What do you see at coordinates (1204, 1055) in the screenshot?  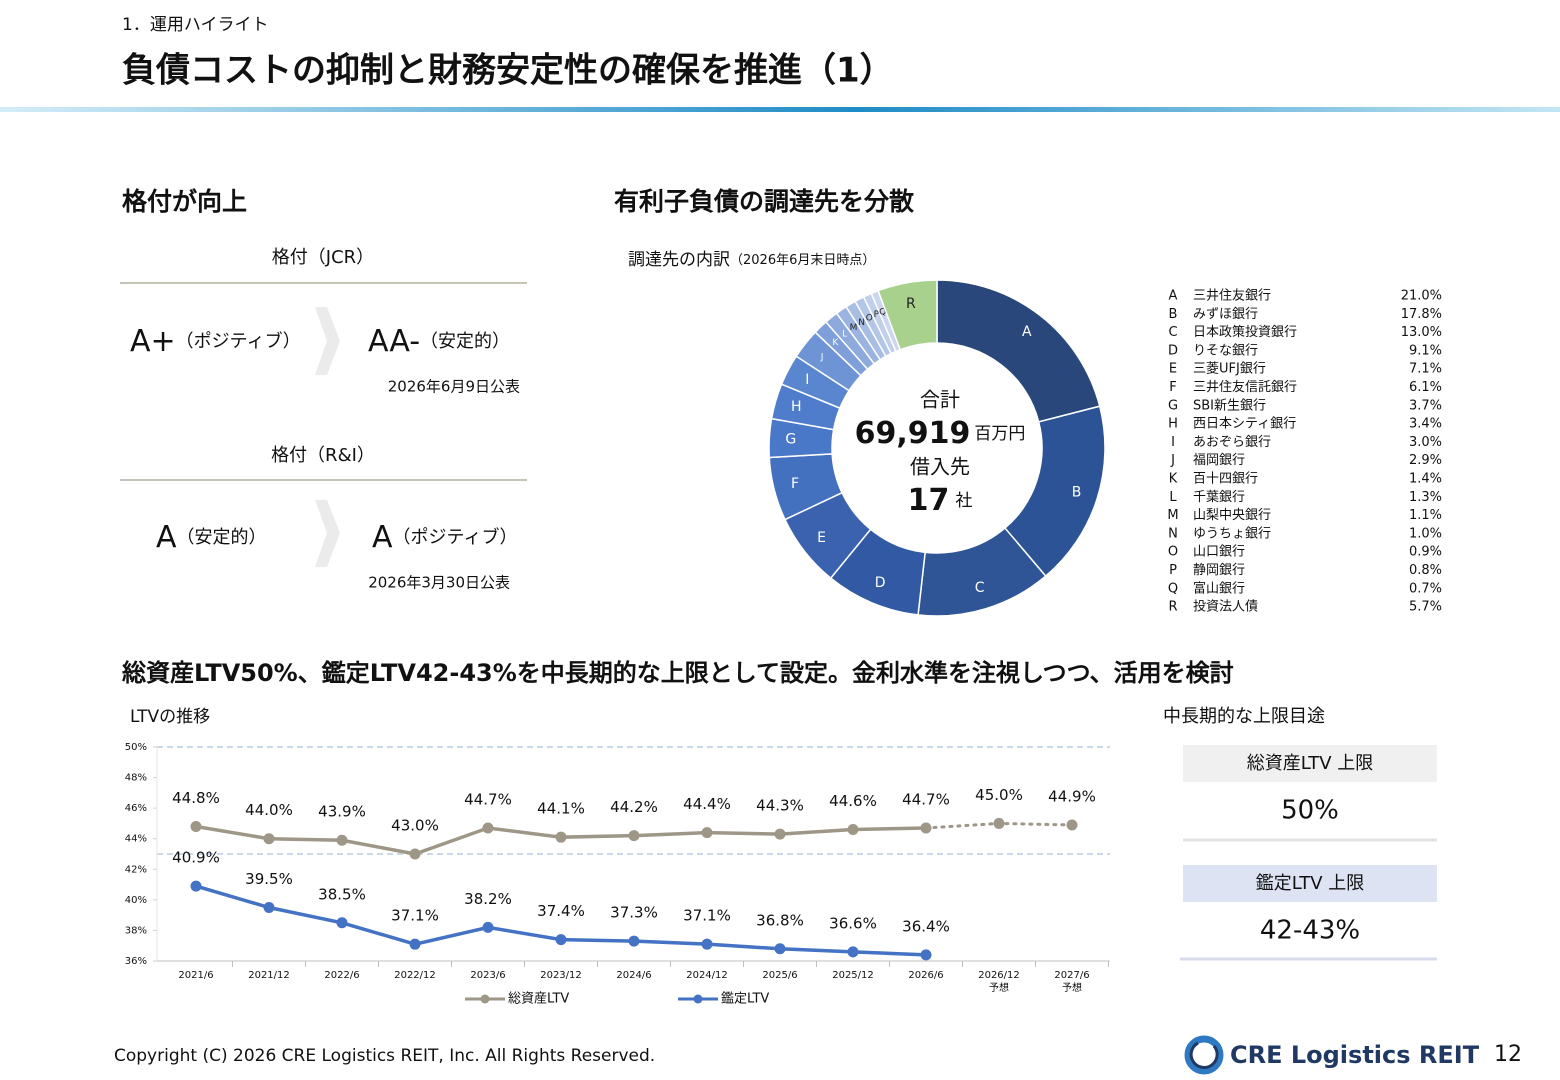 I see `logo-mark` at bounding box center [1204, 1055].